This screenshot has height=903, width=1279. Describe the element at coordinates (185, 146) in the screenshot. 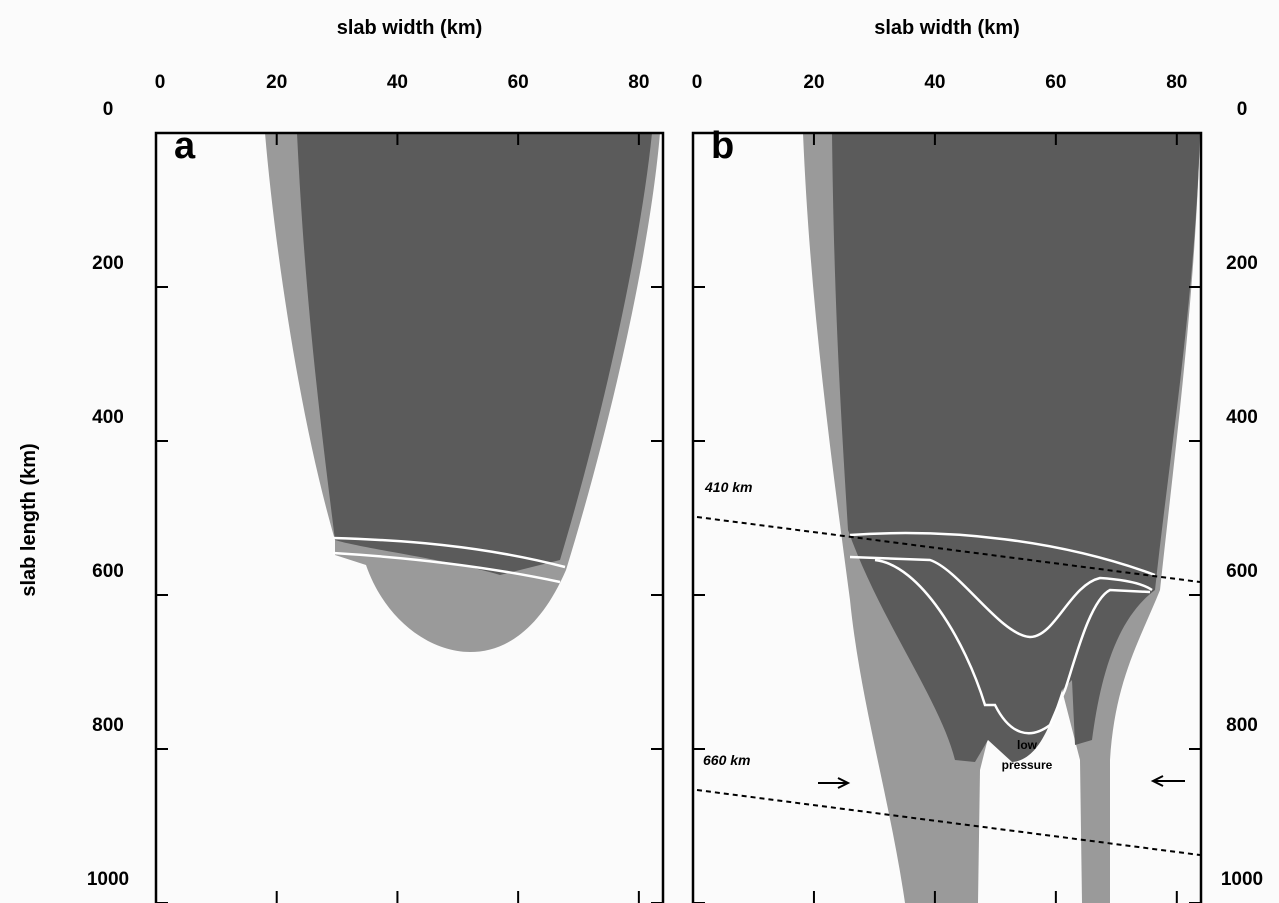

I see `panel-label: a` at that location.